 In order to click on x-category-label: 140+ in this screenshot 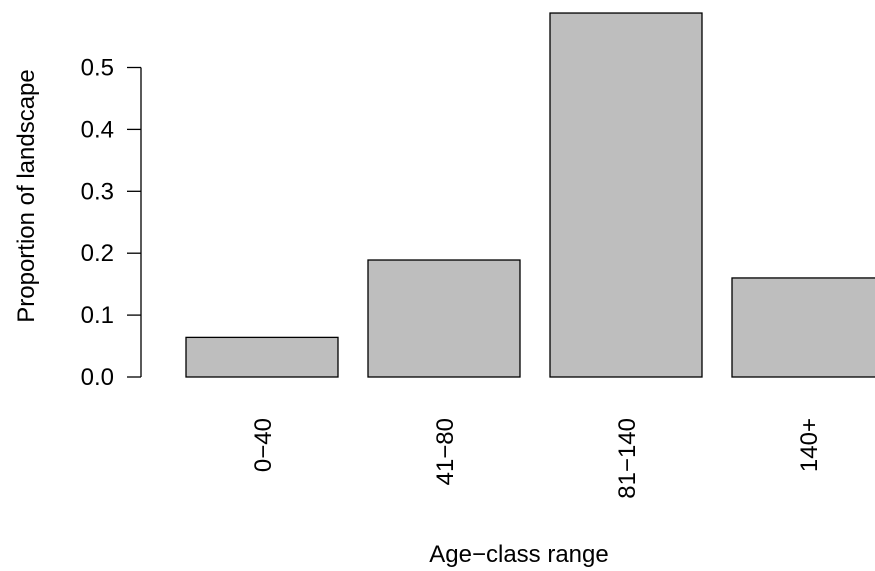, I will do `click(809, 445)`.